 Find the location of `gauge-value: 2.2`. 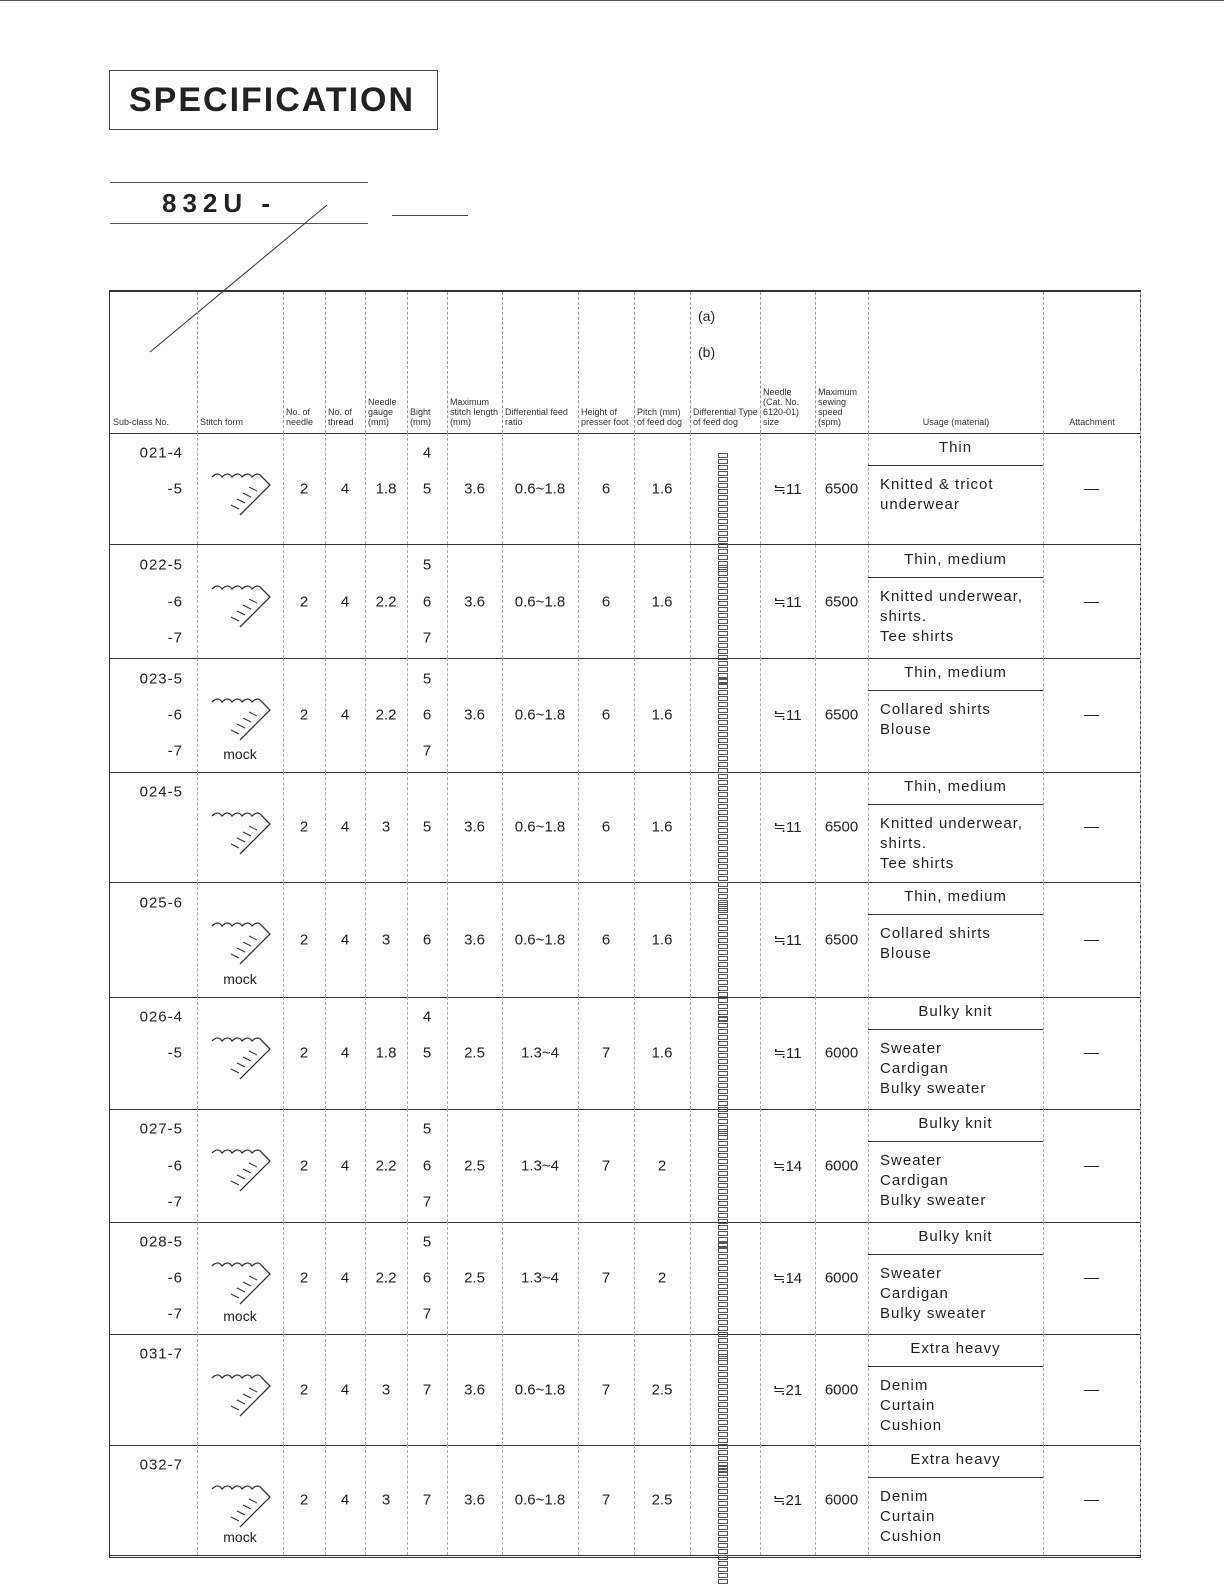

gauge-value: 2.2 is located at coordinates (386, 715).